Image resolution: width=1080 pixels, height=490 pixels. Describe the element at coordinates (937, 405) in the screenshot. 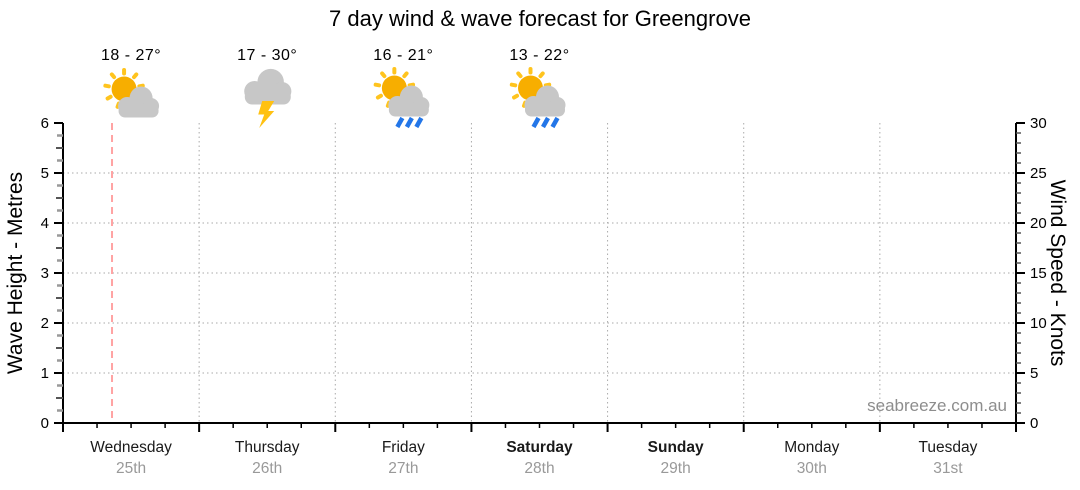

I see `watermark: seabreeze.com.au` at that location.